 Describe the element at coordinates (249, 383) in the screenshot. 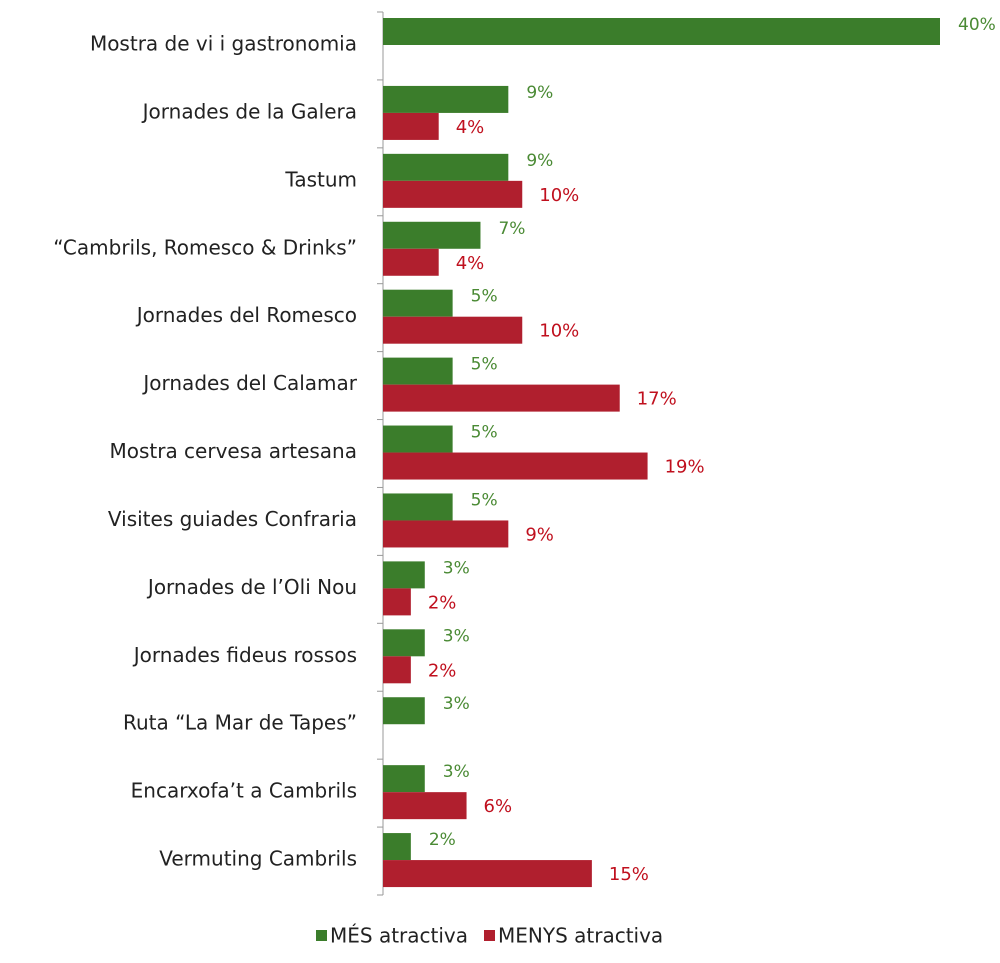

I see `category-label: Jornades del Calamar` at that location.